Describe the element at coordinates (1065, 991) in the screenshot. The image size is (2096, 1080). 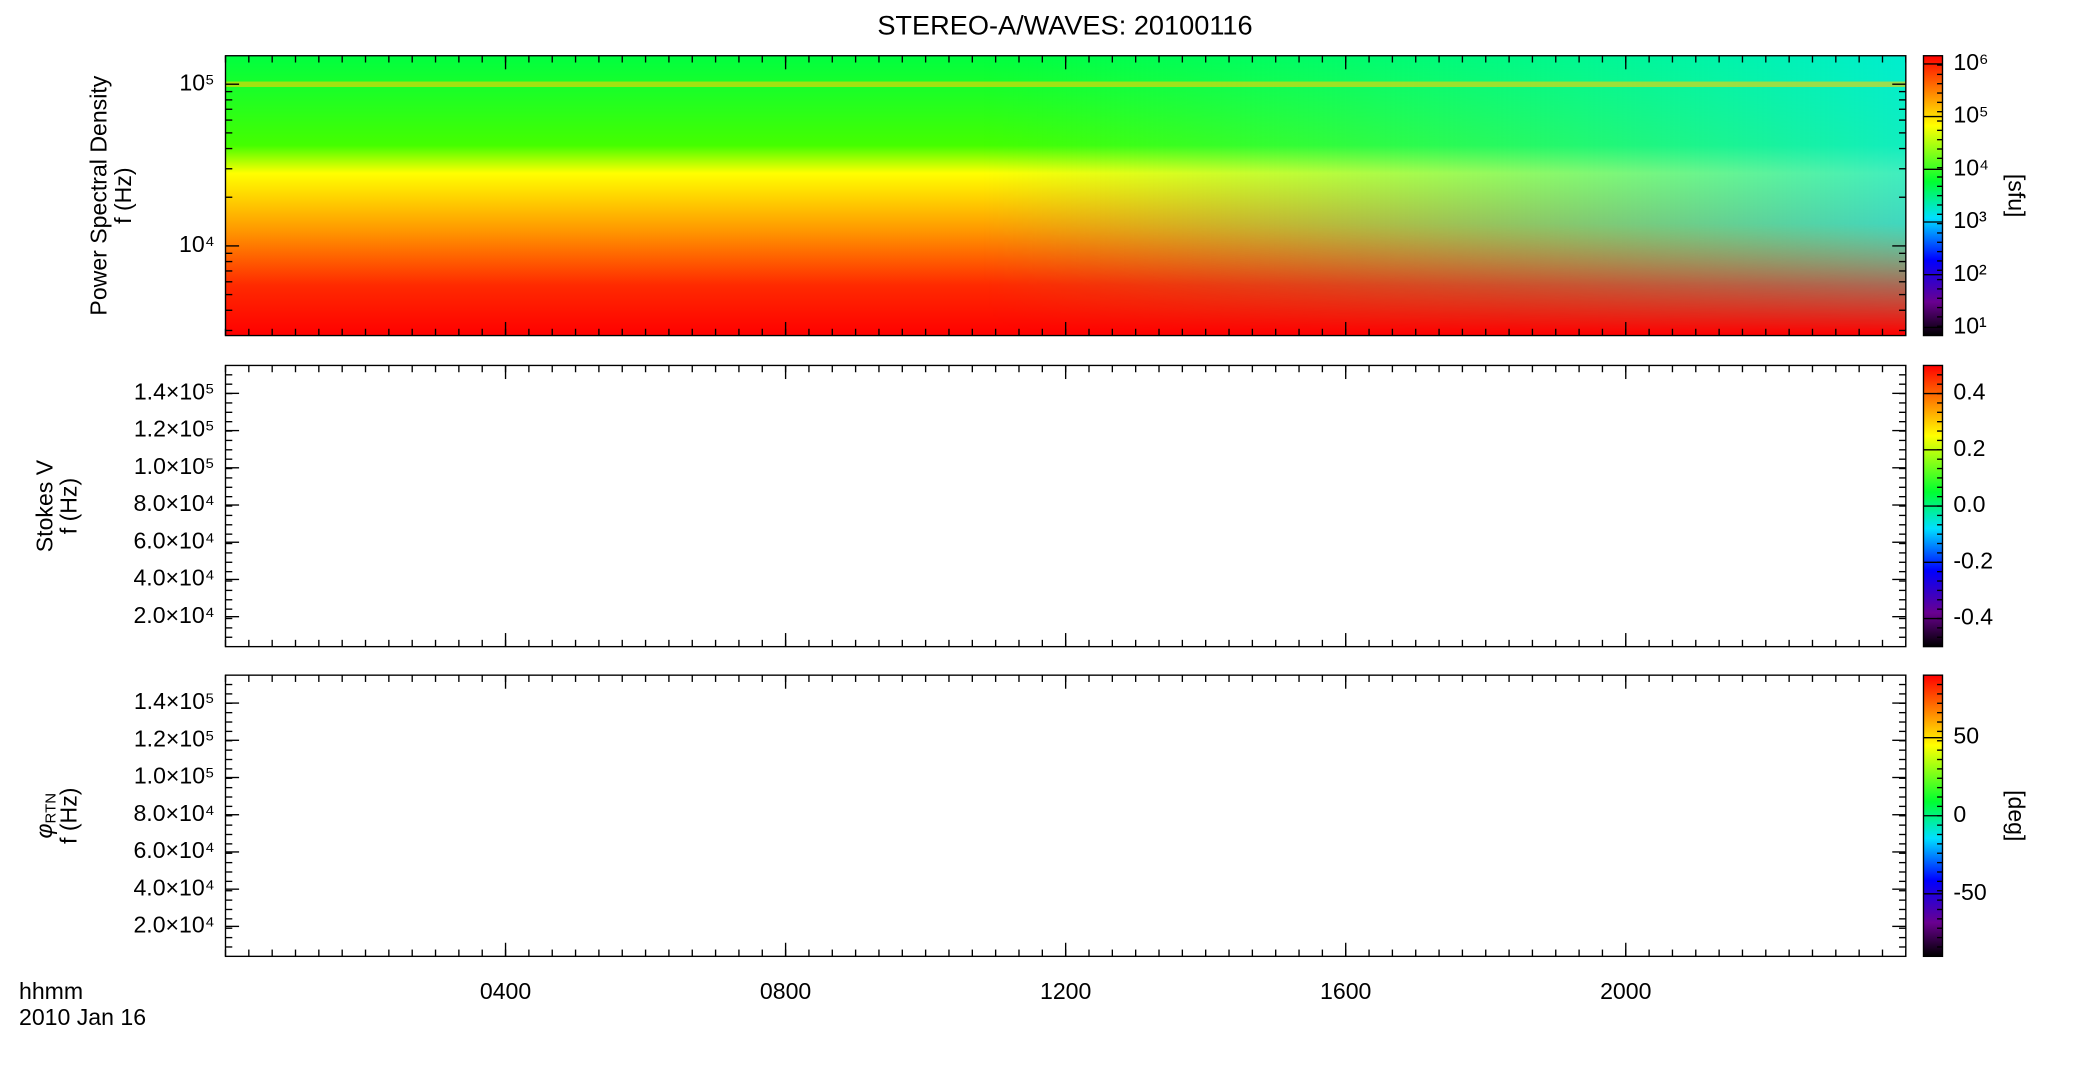
I see `x-tick-label: 1200` at that location.